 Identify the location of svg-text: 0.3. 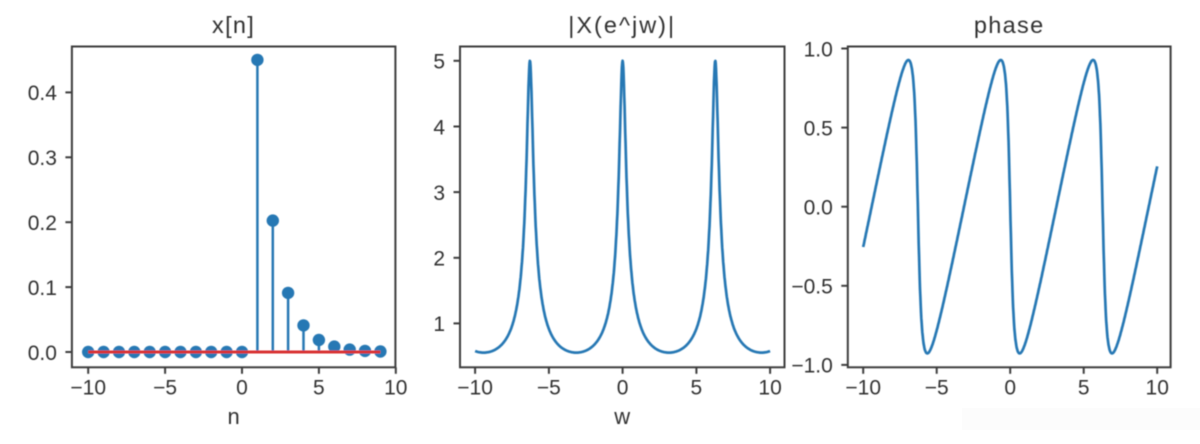
(42, 158).